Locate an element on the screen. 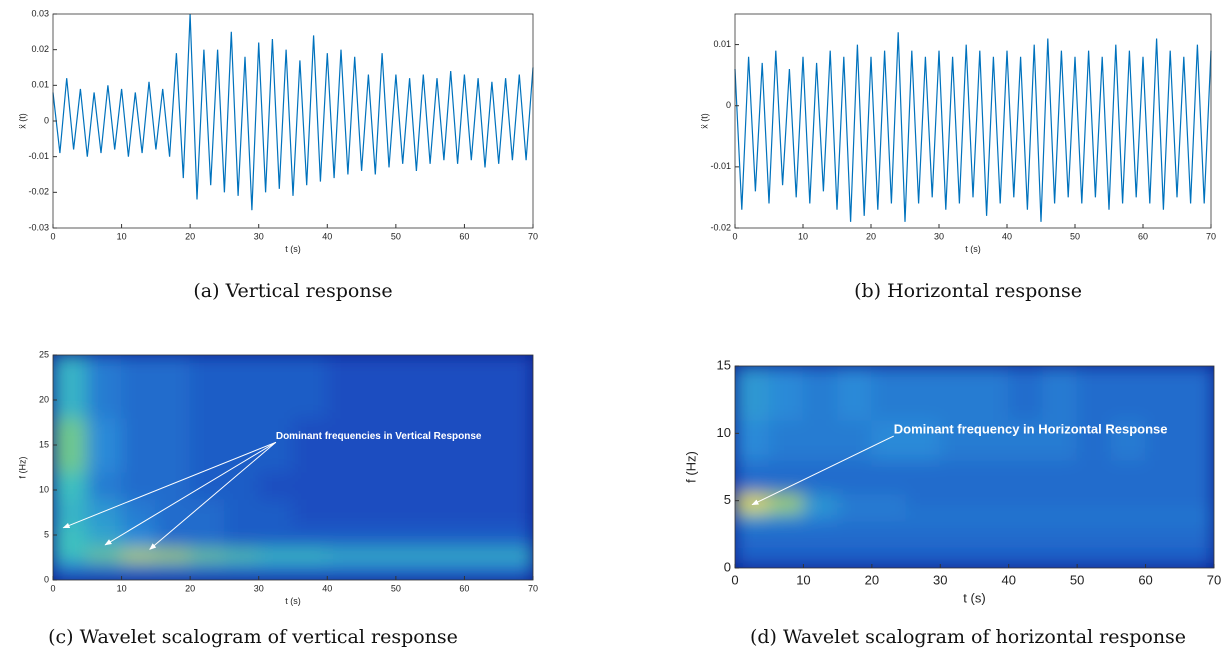  axes-frame is located at coordinates (974, 467).